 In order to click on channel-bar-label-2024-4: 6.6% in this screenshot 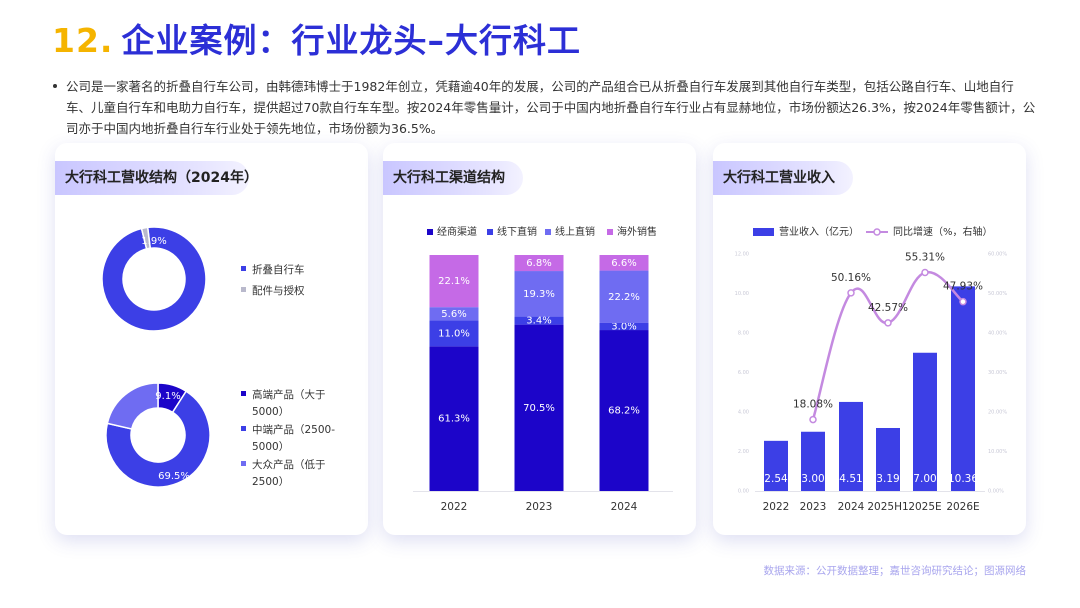, I will do `click(623, 263)`.